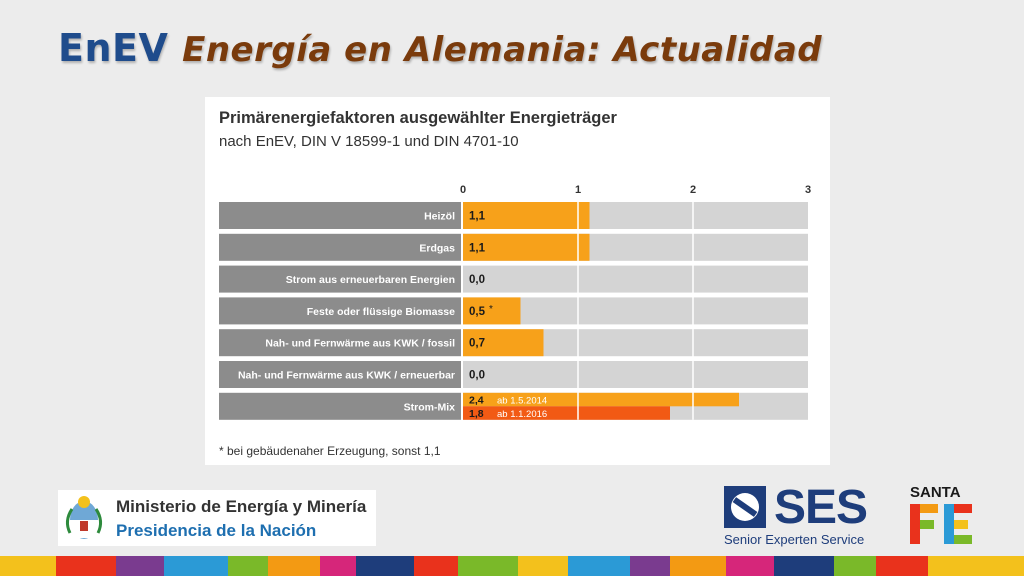 Image resolution: width=1024 pixels, height=576 pixels. I want to click on santa-fe-wordmark: SANTA, so click(935, 492).